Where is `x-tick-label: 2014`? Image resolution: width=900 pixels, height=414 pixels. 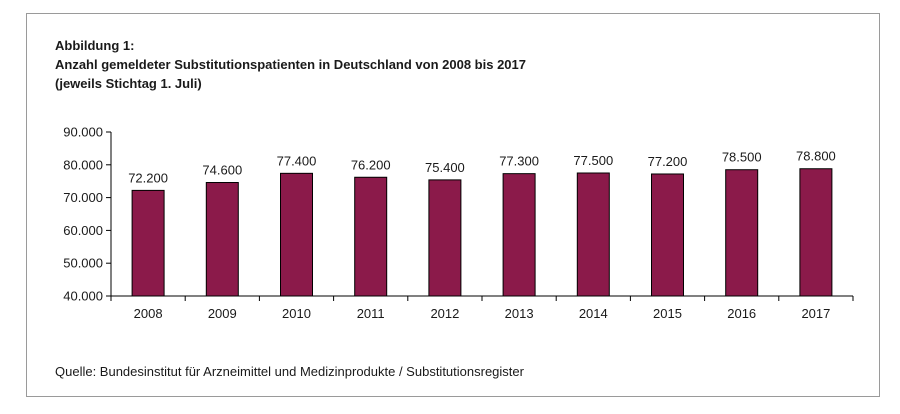
x-tick-label: 2014 is located at coordinates (593, 313).